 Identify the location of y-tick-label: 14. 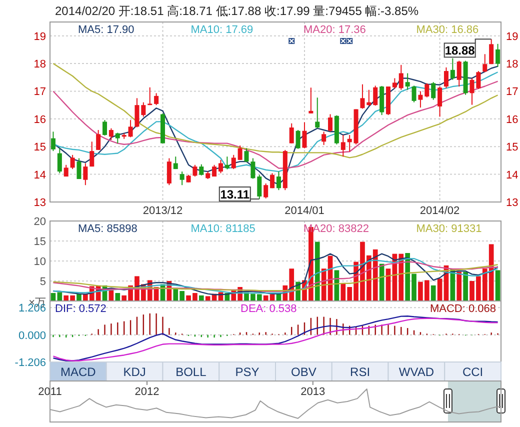
(40, 175).